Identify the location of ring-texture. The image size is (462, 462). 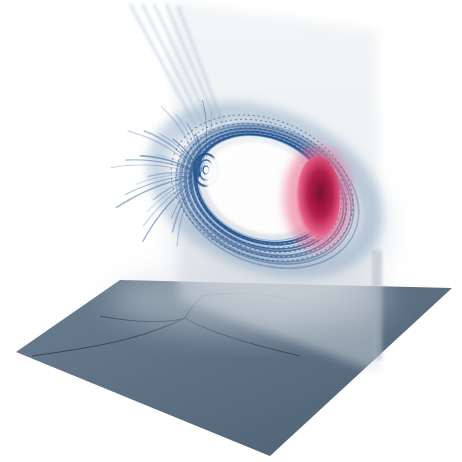
(262, 188).